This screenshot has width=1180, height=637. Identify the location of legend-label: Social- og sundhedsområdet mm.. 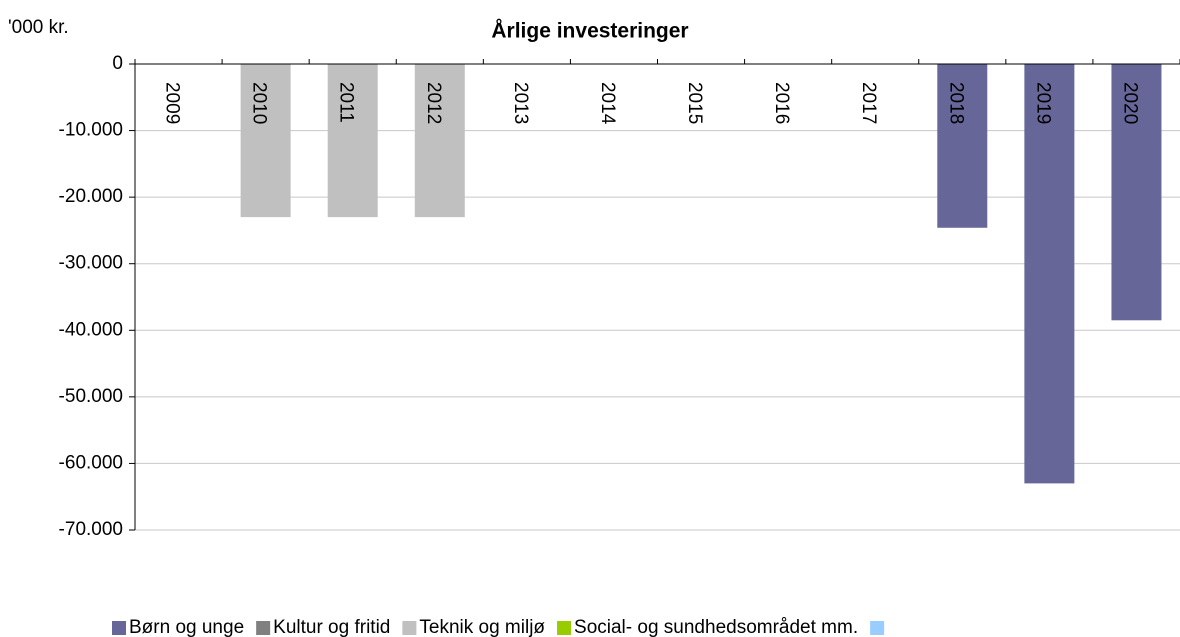
(716, 627).